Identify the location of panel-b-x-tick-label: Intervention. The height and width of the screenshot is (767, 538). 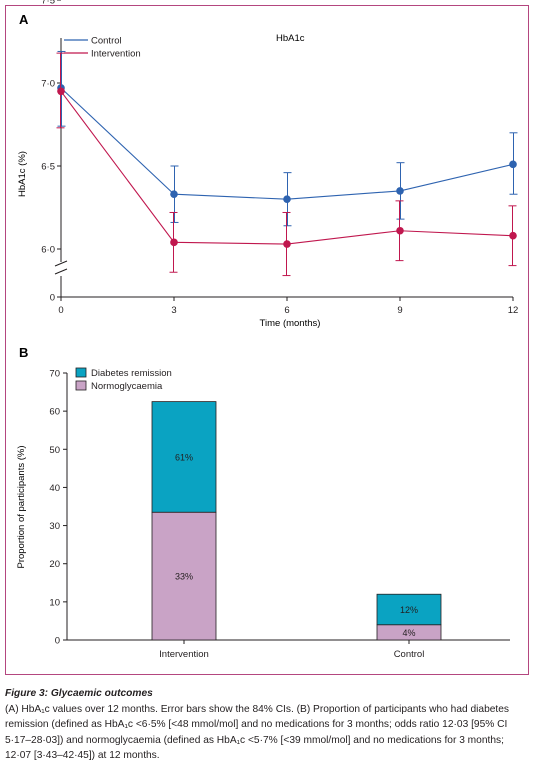
(184, 654).